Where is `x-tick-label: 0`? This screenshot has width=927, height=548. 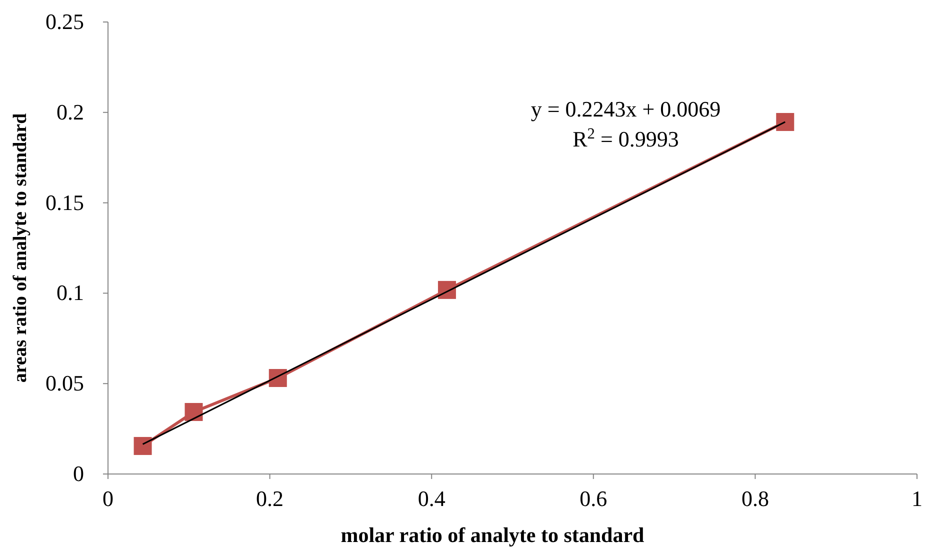 x-tick-label: 0 is located at coordinates (108, 498).